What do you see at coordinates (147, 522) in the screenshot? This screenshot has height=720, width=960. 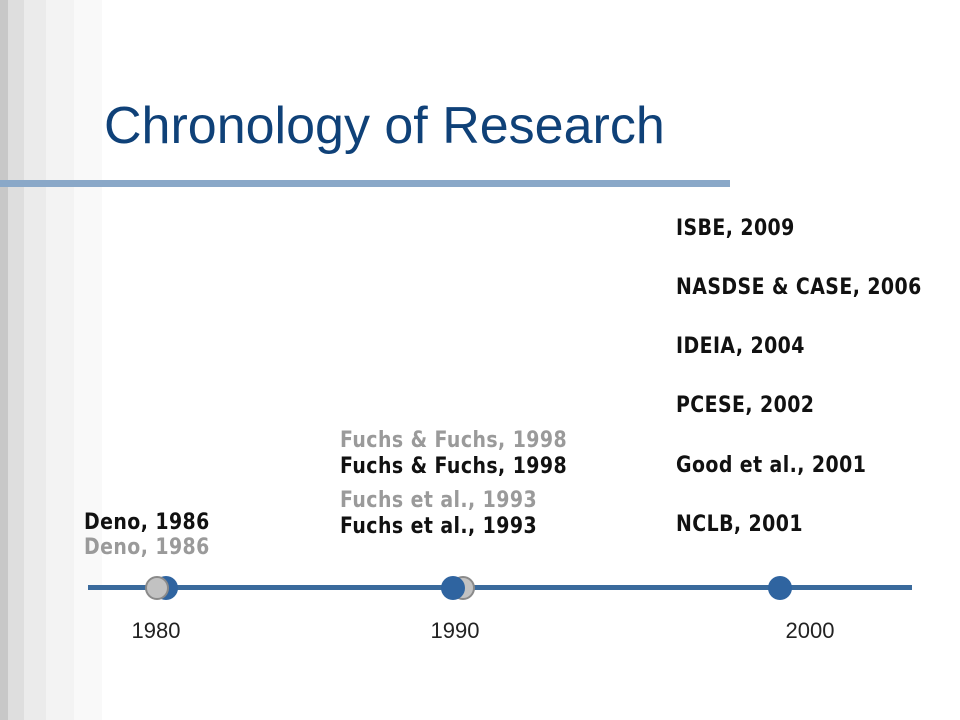 I see `event-deno-1986: Deno, 1986` at bounding box center [147, 522].